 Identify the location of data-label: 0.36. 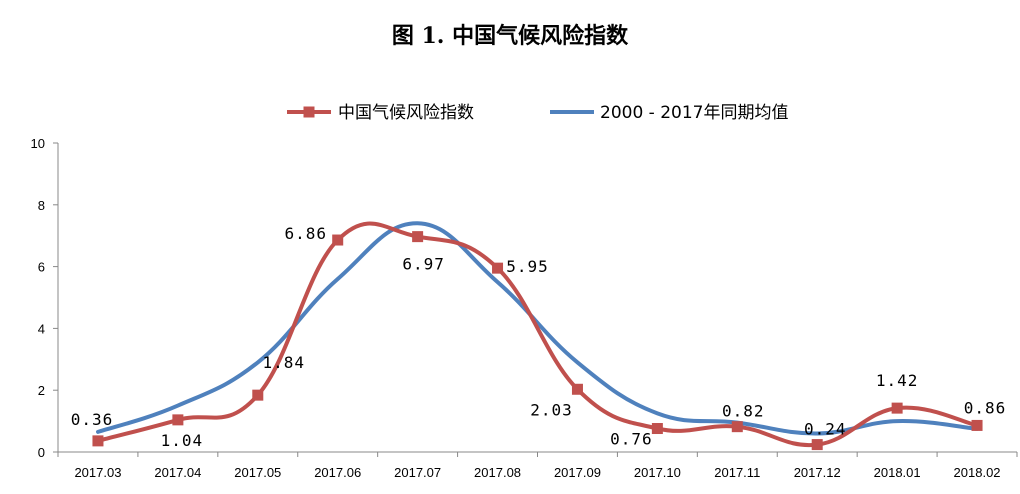
(92, 419).